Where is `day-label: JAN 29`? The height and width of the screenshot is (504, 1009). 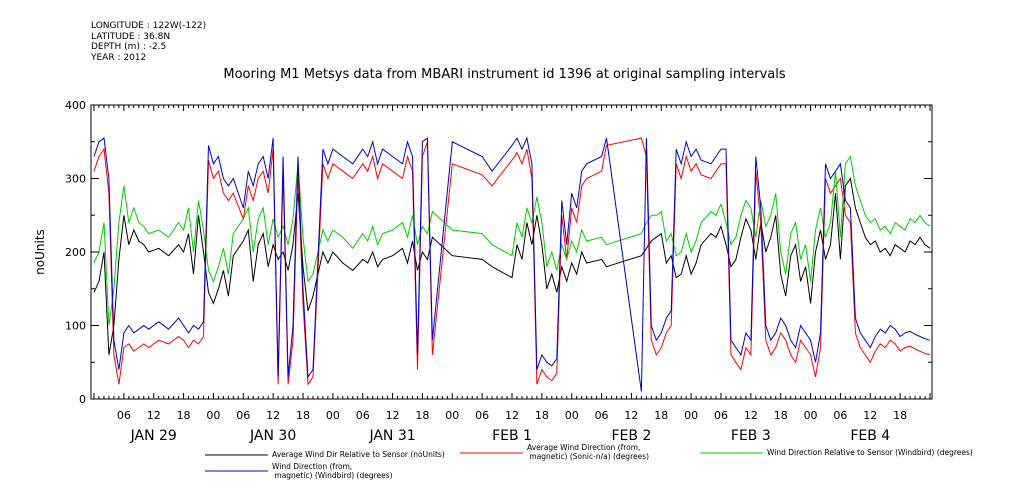
day-label: JAN 29 is located at coordinates (153, 436).